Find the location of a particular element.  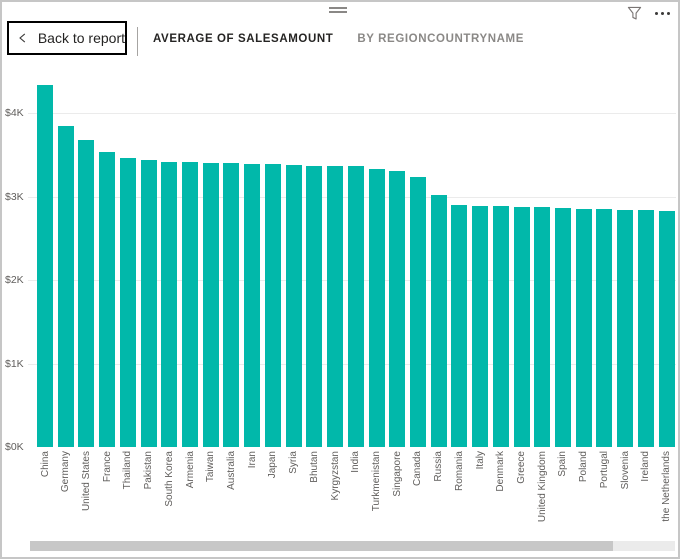

x-axis-label-thailand: Thailand is located at coordinates (128, 470).